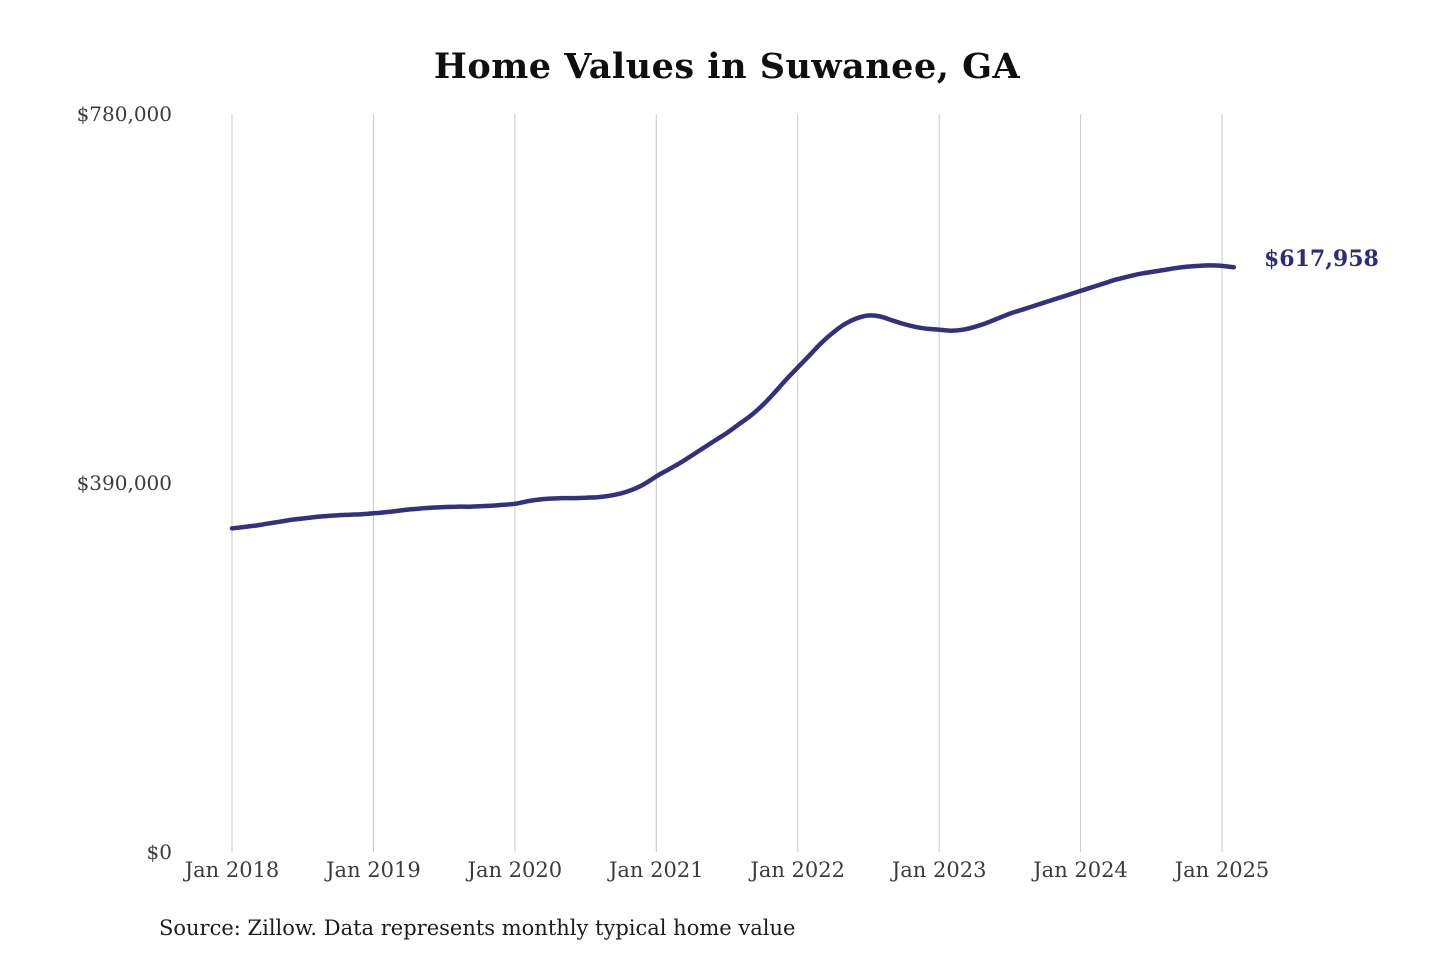 This screenshot has height=960, width=1440. Describe the element at coordinates (124, 483) in the screenshot. I see `y-tick-label: $390,000` at that location.